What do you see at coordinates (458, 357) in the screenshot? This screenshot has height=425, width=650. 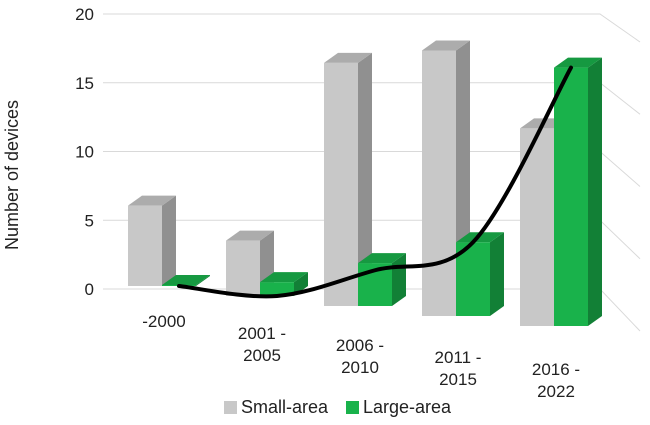 I see `category-label: 2011 -` at bounding box center [458, 357].